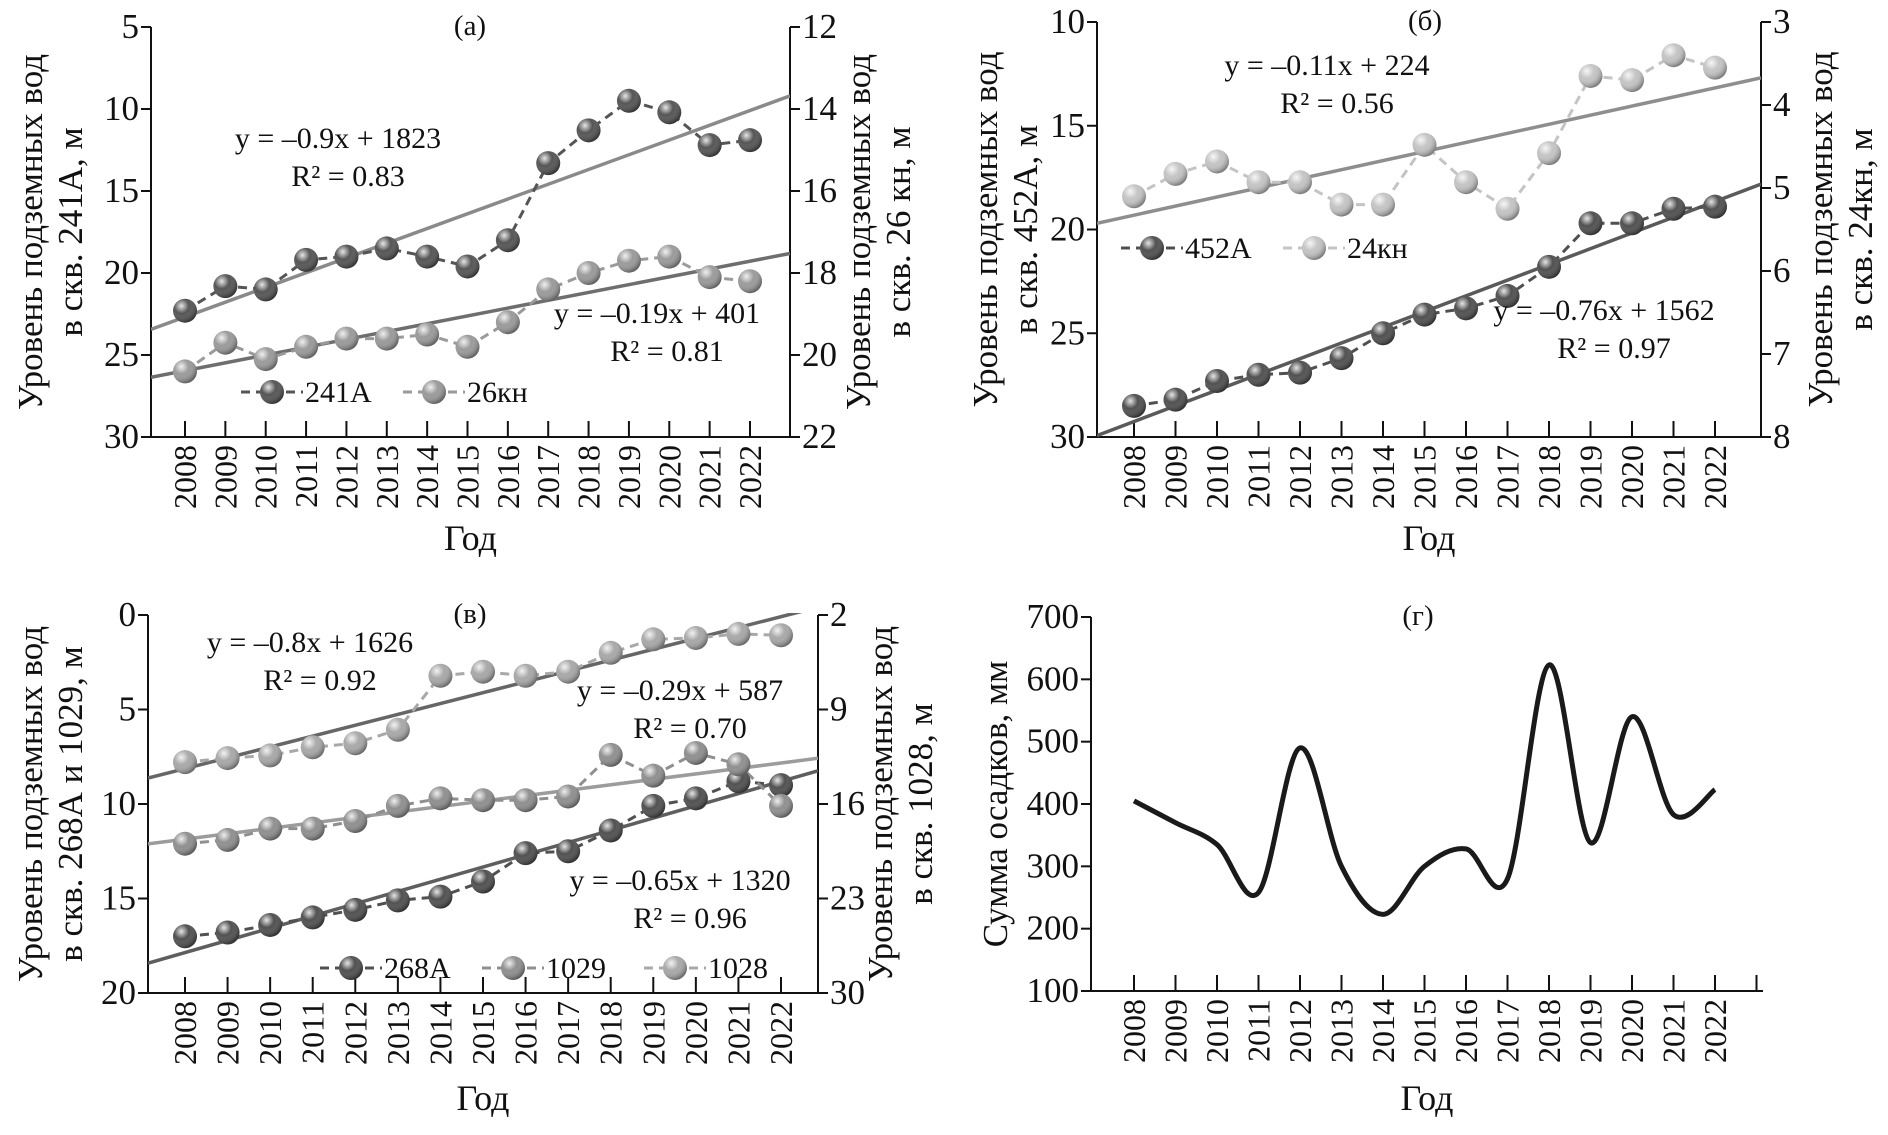 The height and width of the screenshot is (1135, 1888). What do you see at coordinates (417, 968) in the screenshot?
I see `legend-label: 268А` at bounding box center [417, 968].